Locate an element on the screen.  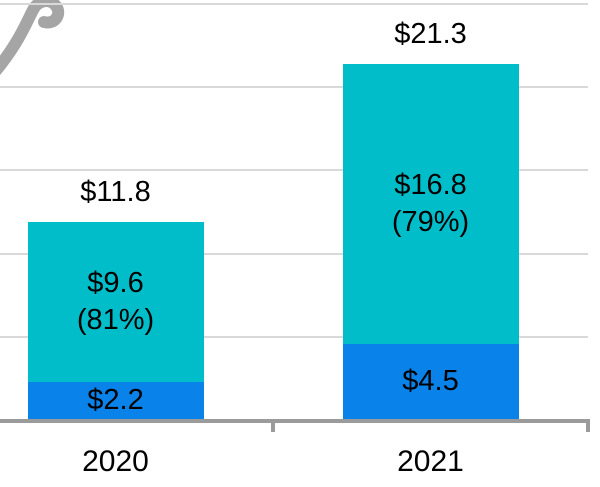
bar-segment-2021-blue-bottom-segment: $4.5 is located at coordinates (430, 381).